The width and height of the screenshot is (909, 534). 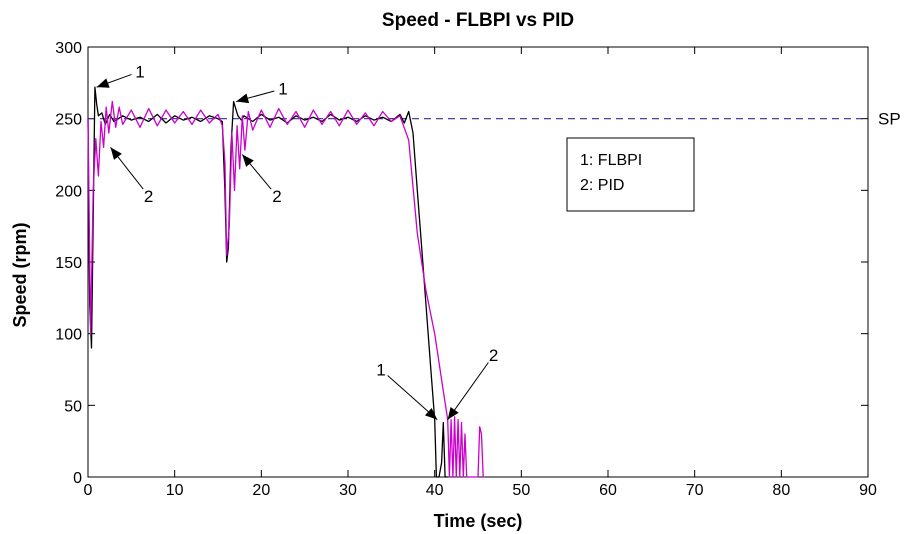 What do you see at coordinates (781, 490) in the screenshot?
I see `x-tick-label: 80` at bounding box center [781, 490].